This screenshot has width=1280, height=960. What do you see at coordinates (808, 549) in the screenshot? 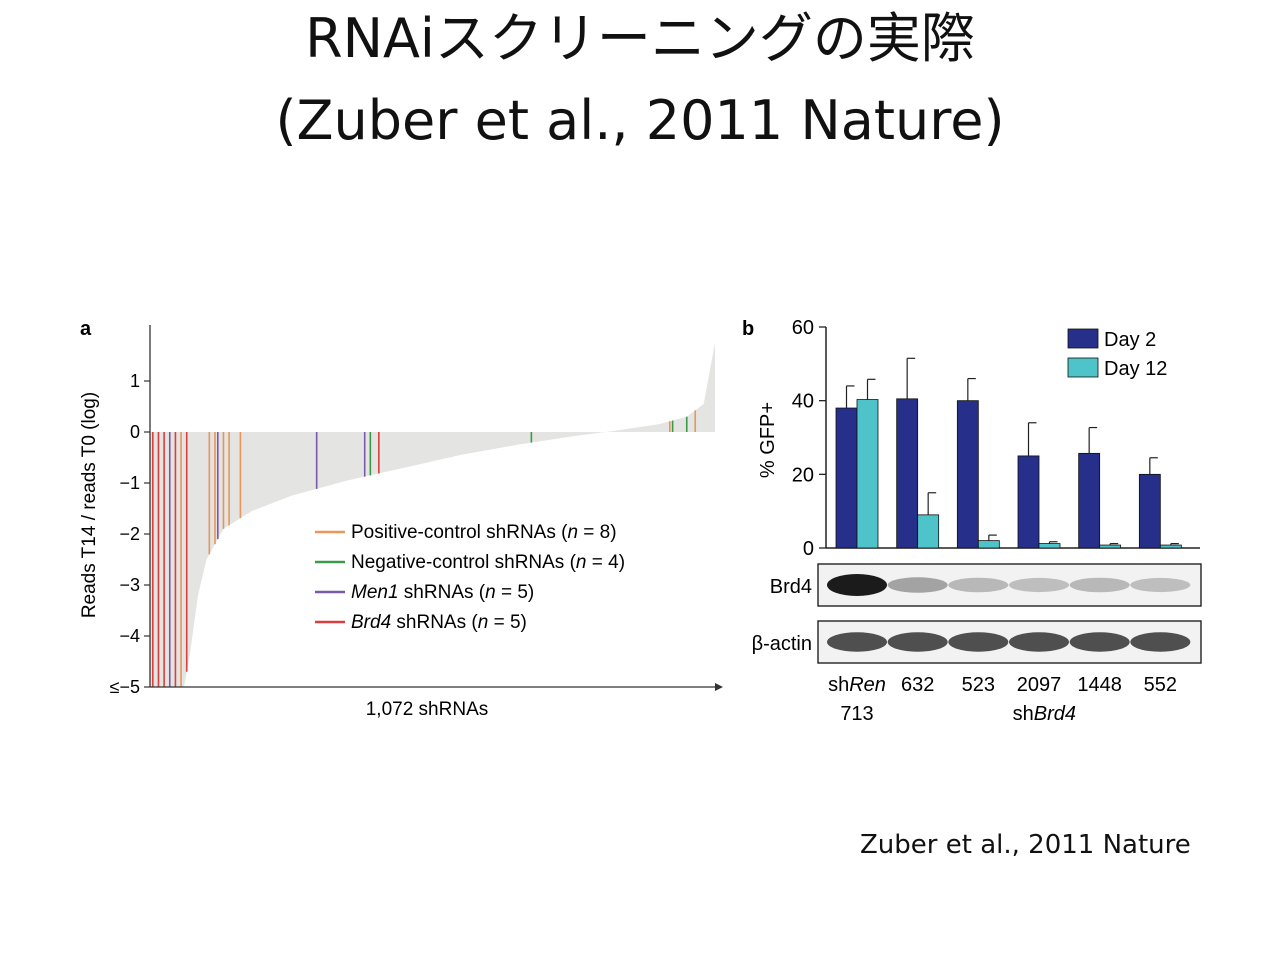
I see `panel-b-ytick-label: 0` at bounding box center [808, 549].